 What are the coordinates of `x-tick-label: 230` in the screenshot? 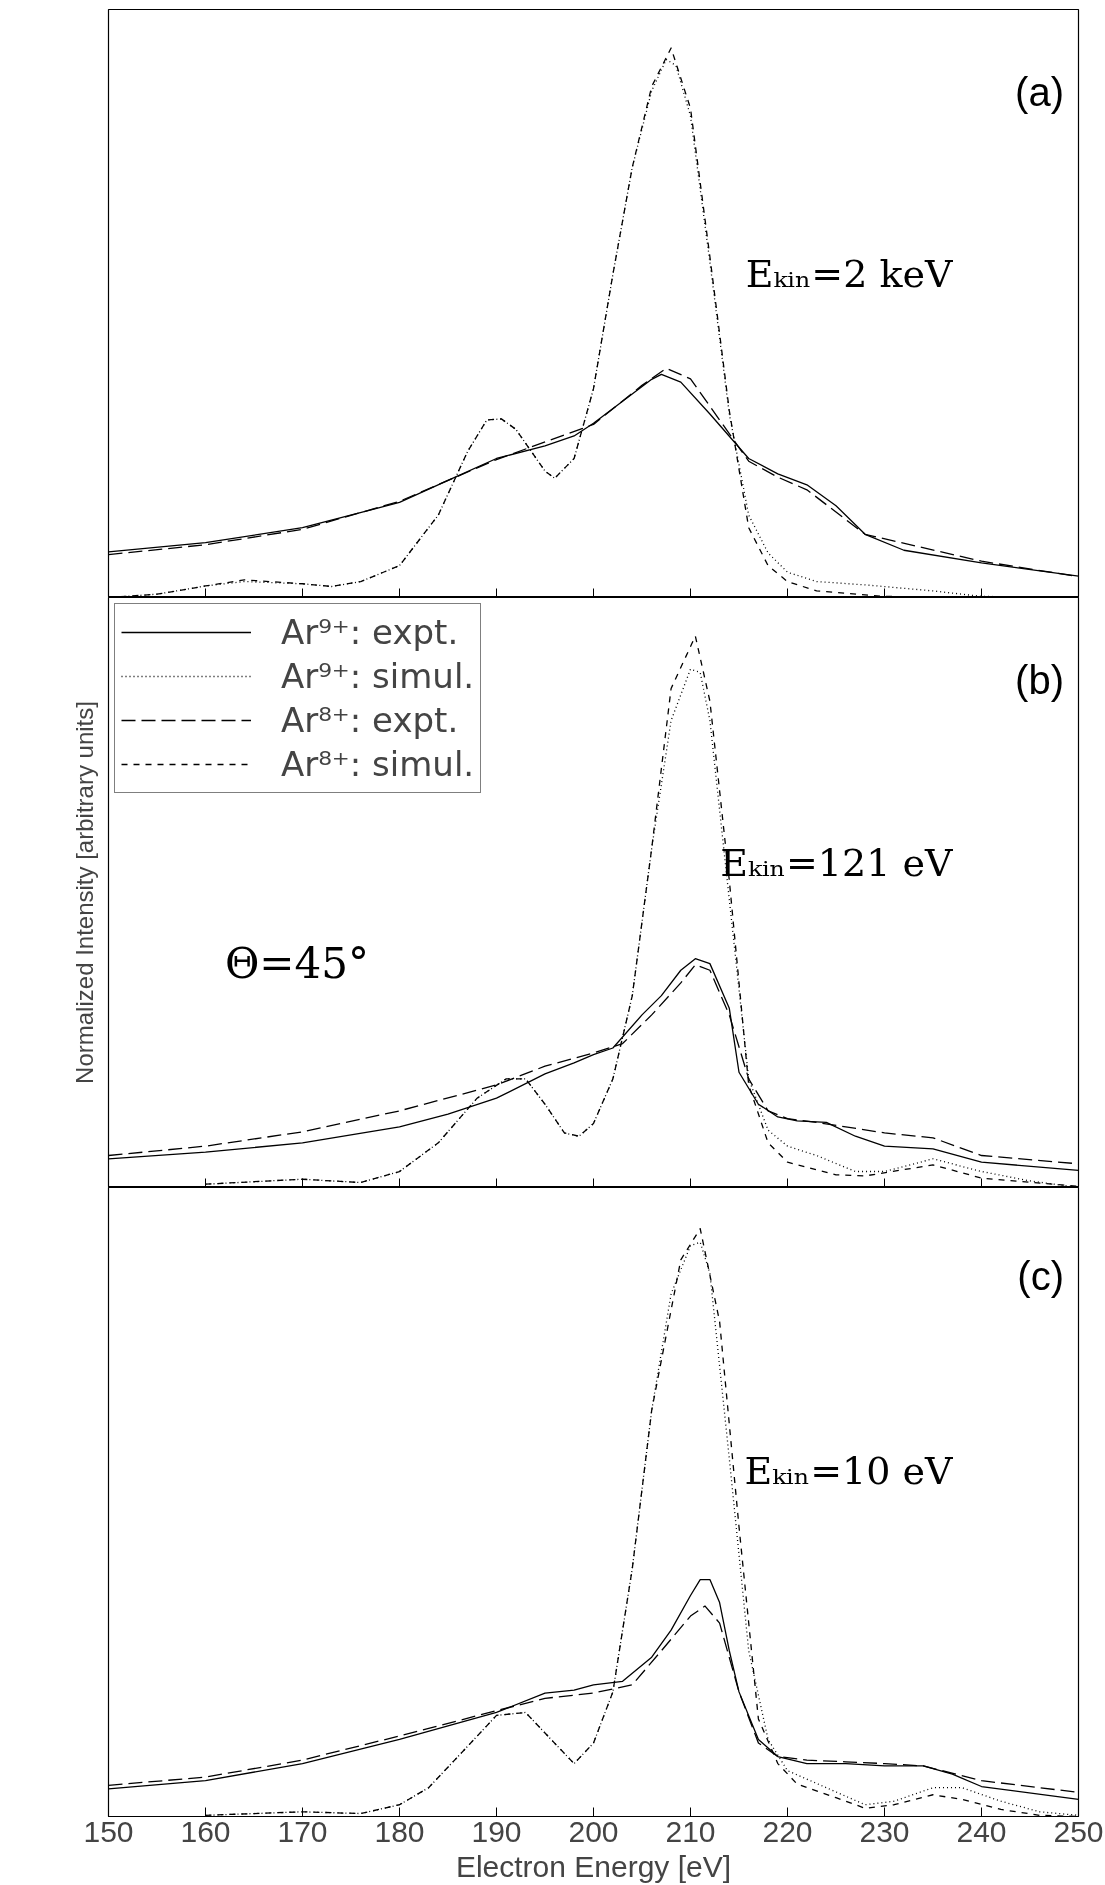 It's located at (884, 1831).